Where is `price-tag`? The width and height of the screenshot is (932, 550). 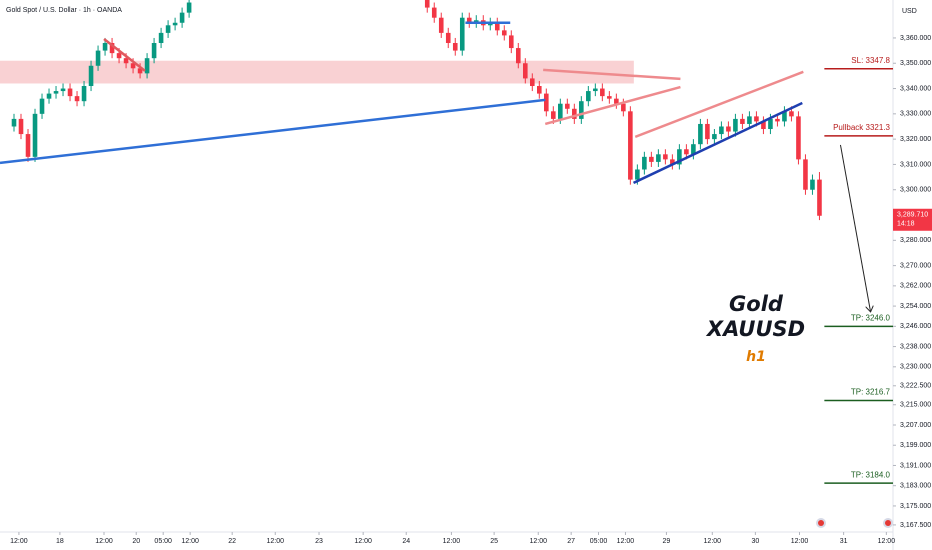
price-tag is located at coordinates (912, 219).